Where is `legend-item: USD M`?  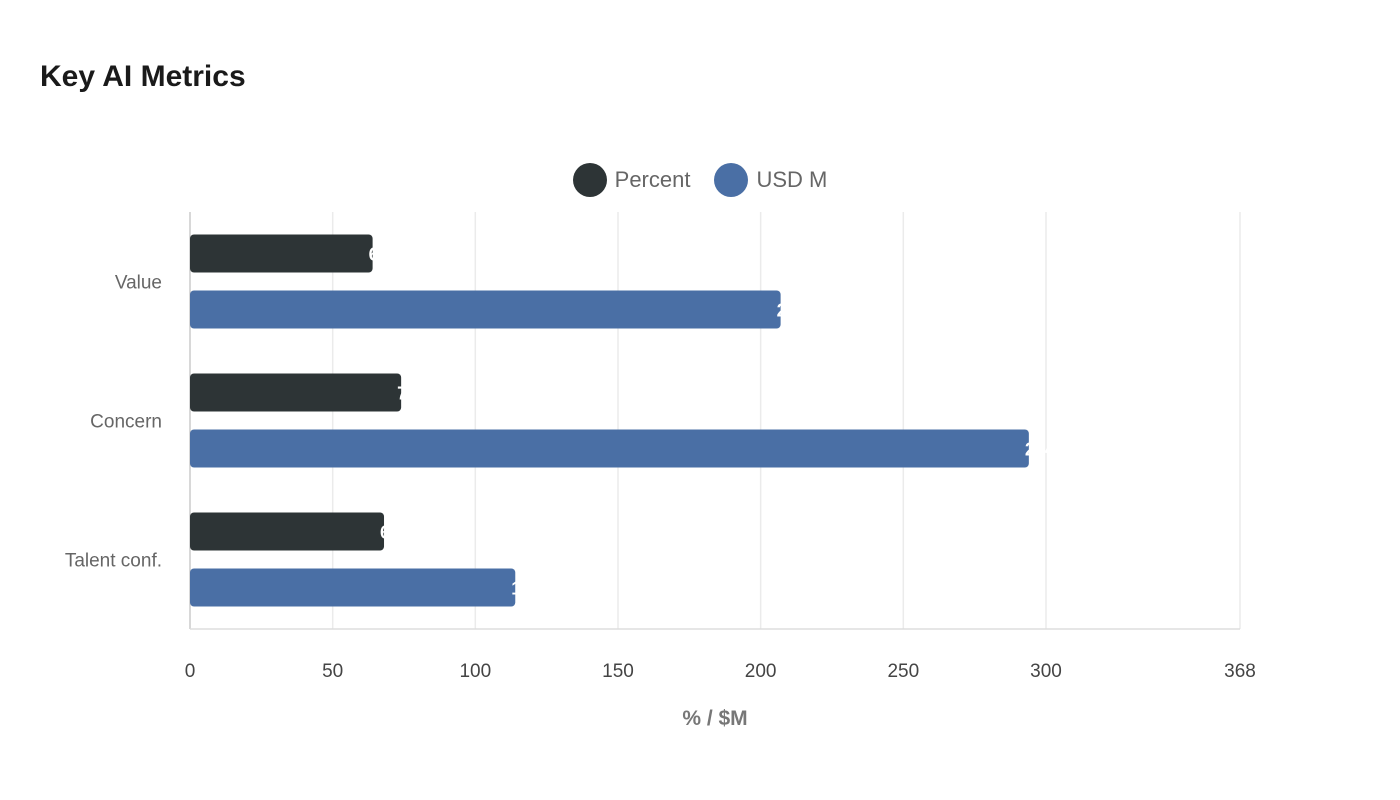
legend-item: USD M is located at coordinates (770, 180).